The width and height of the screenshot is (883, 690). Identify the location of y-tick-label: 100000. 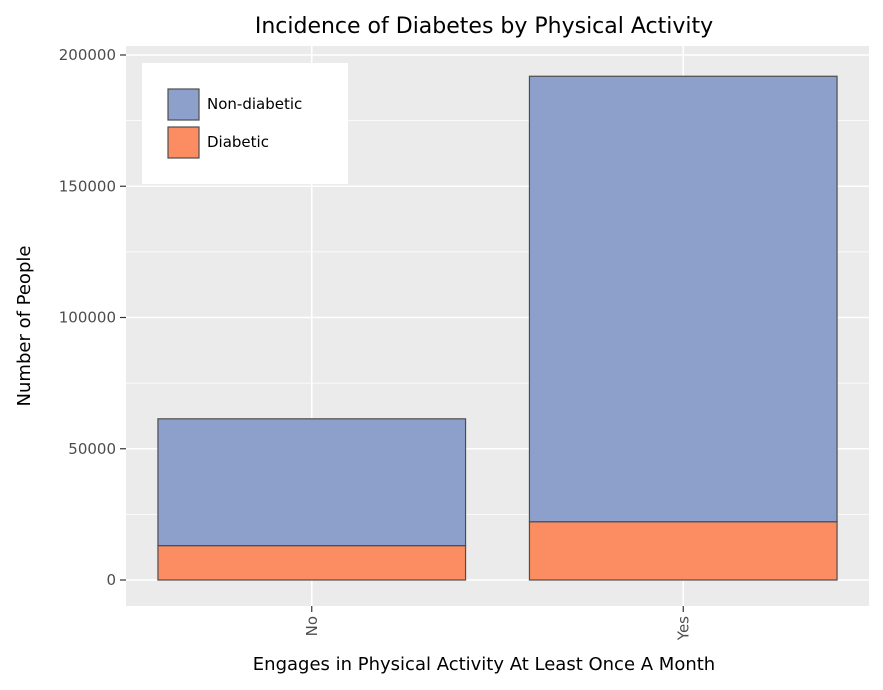
(87, 318).